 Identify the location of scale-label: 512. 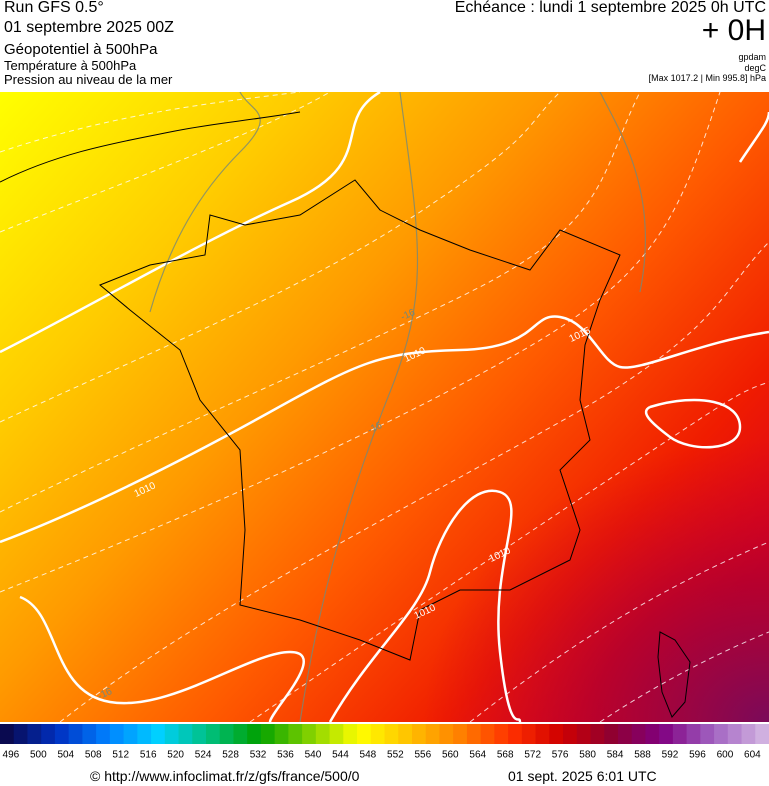
(120, 755).